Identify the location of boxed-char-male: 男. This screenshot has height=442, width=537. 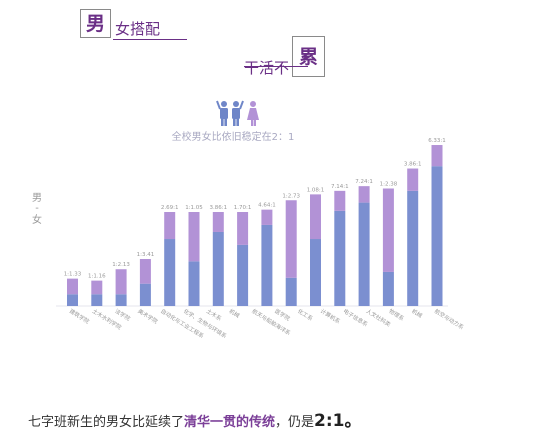
(96, 23).